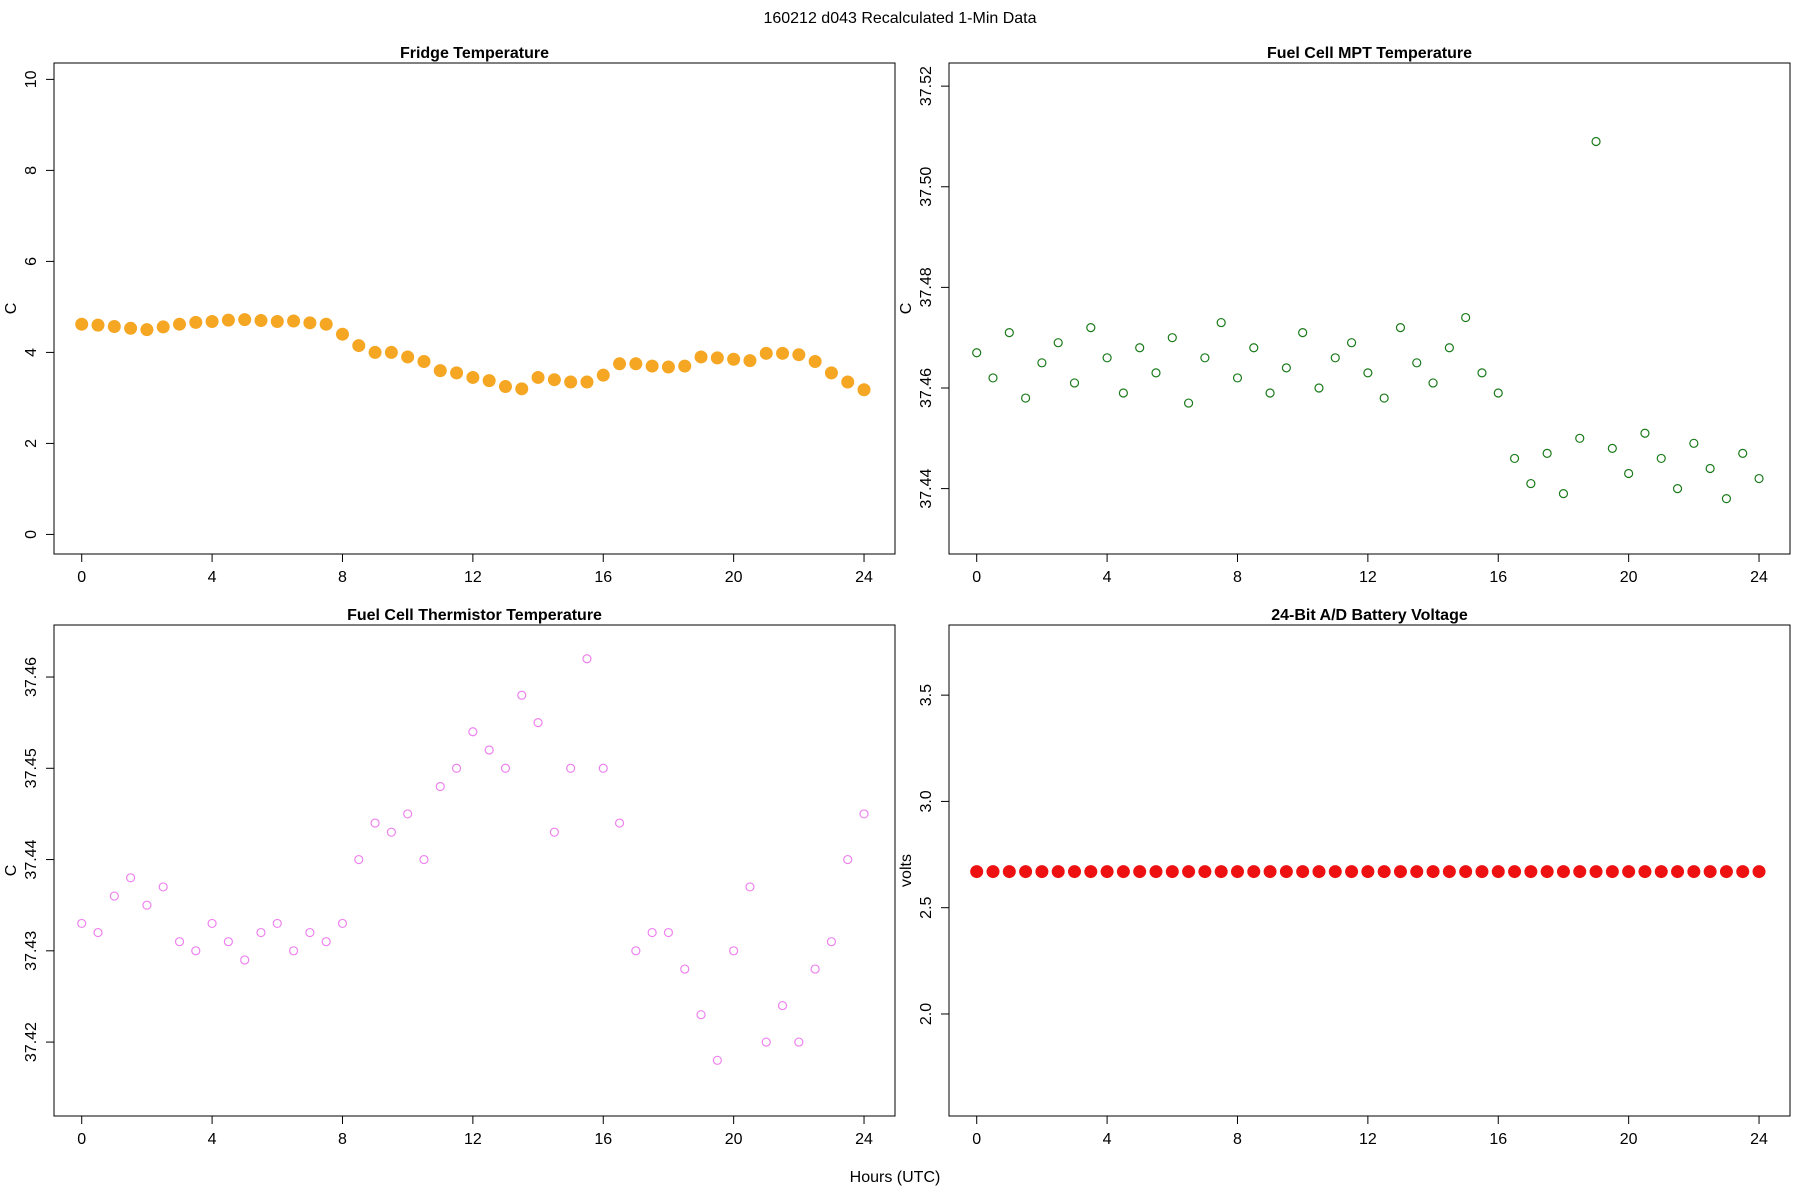 The width and height of the screenshot is (1800, 1200). I want to click on x-axis-label: Hours (UTC), so click(895, 1177).